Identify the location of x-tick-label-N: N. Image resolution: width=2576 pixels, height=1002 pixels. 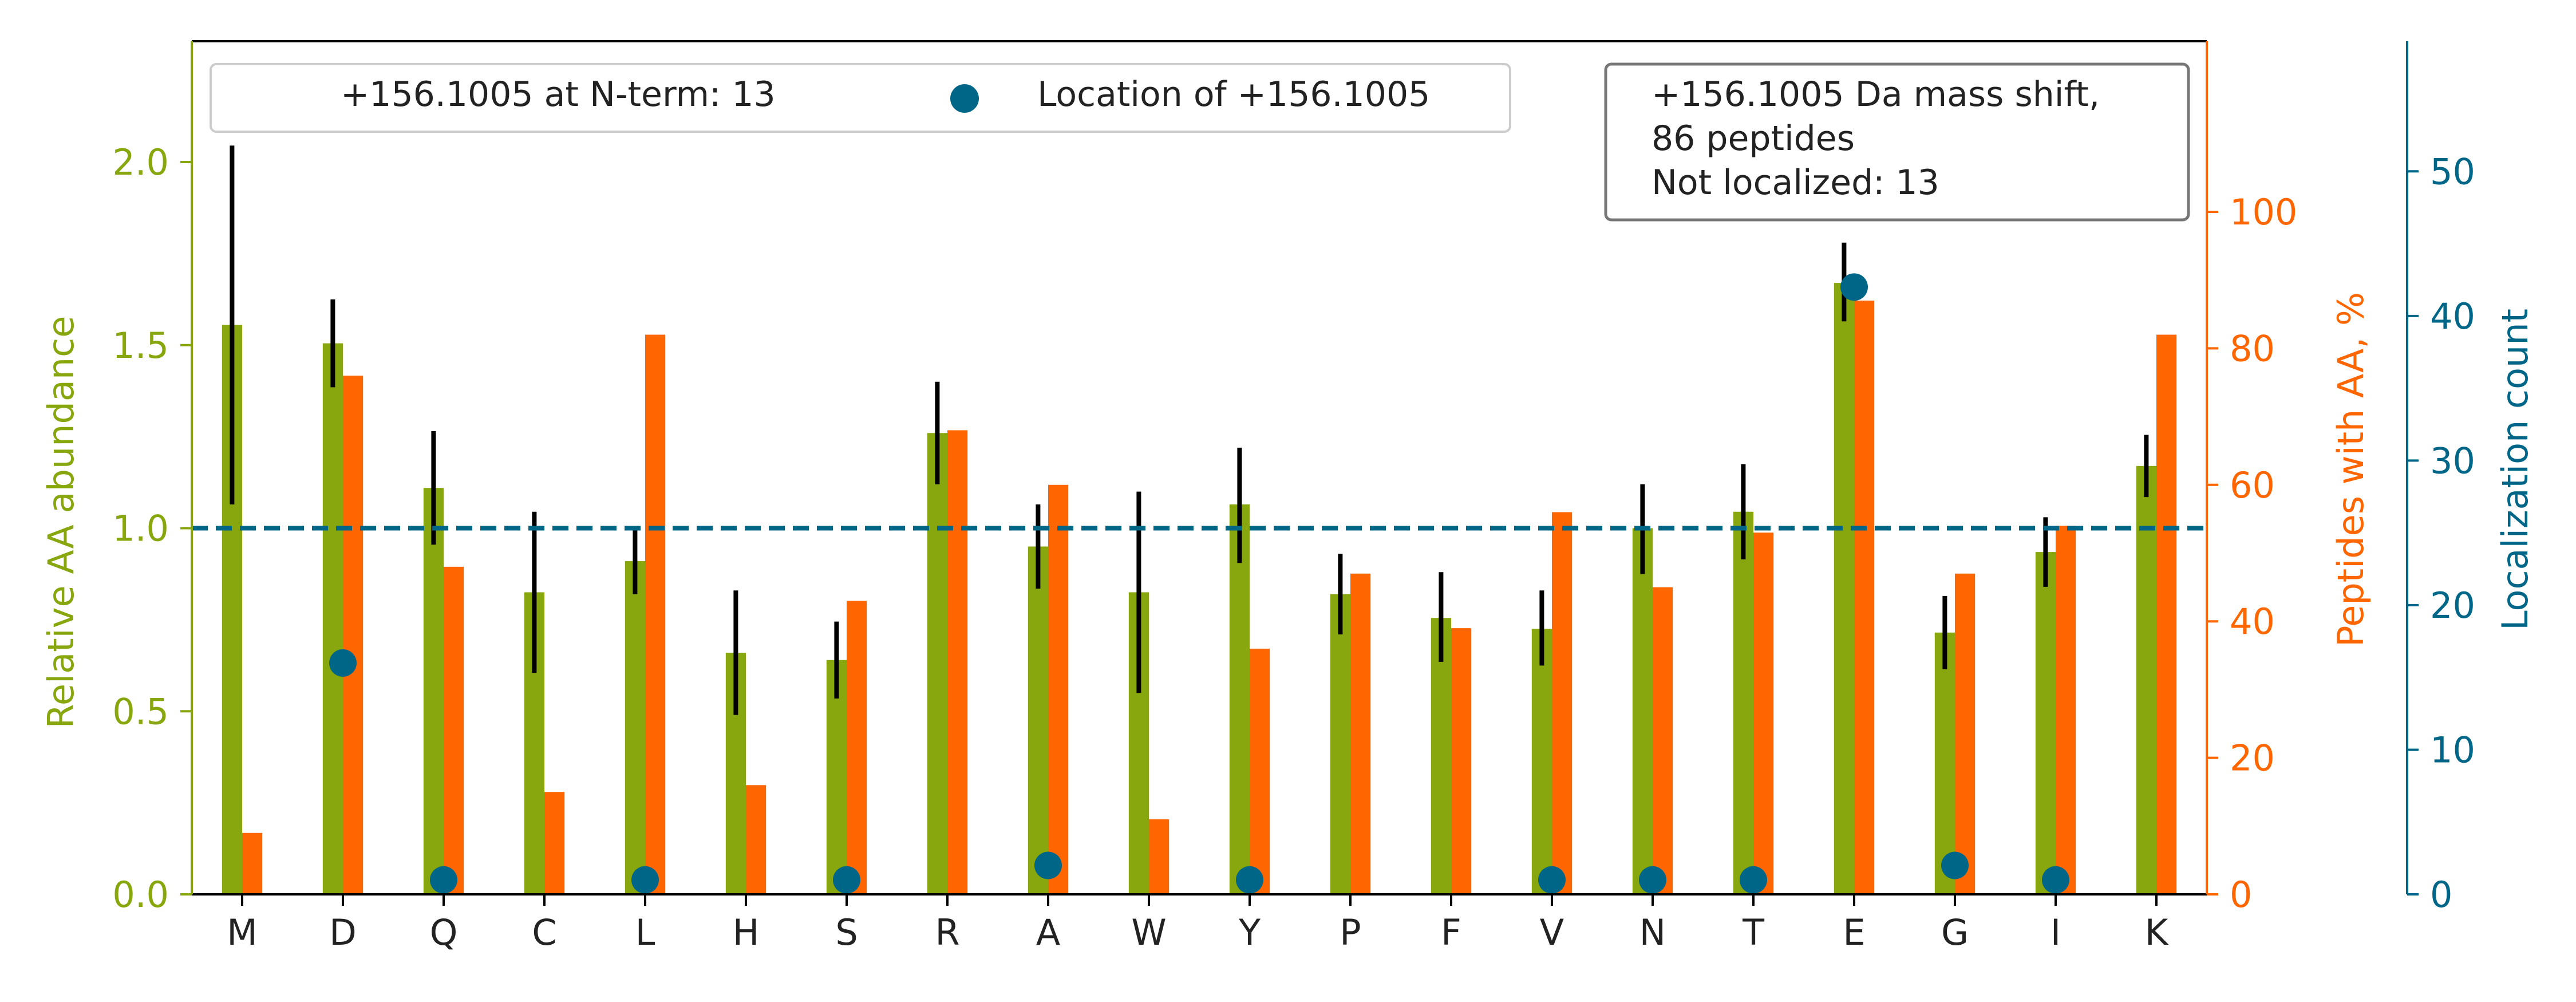
(1652, 933).